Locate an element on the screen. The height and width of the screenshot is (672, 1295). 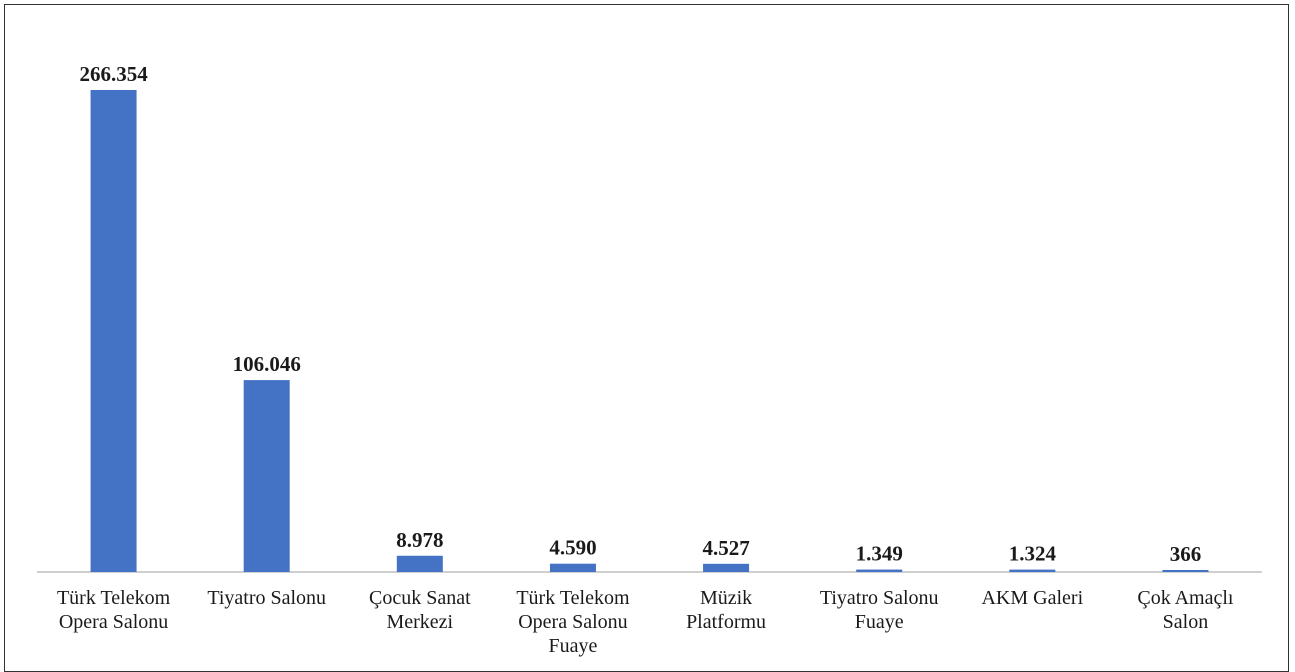
data-label: 366 is located at coordinates (1186, 554).